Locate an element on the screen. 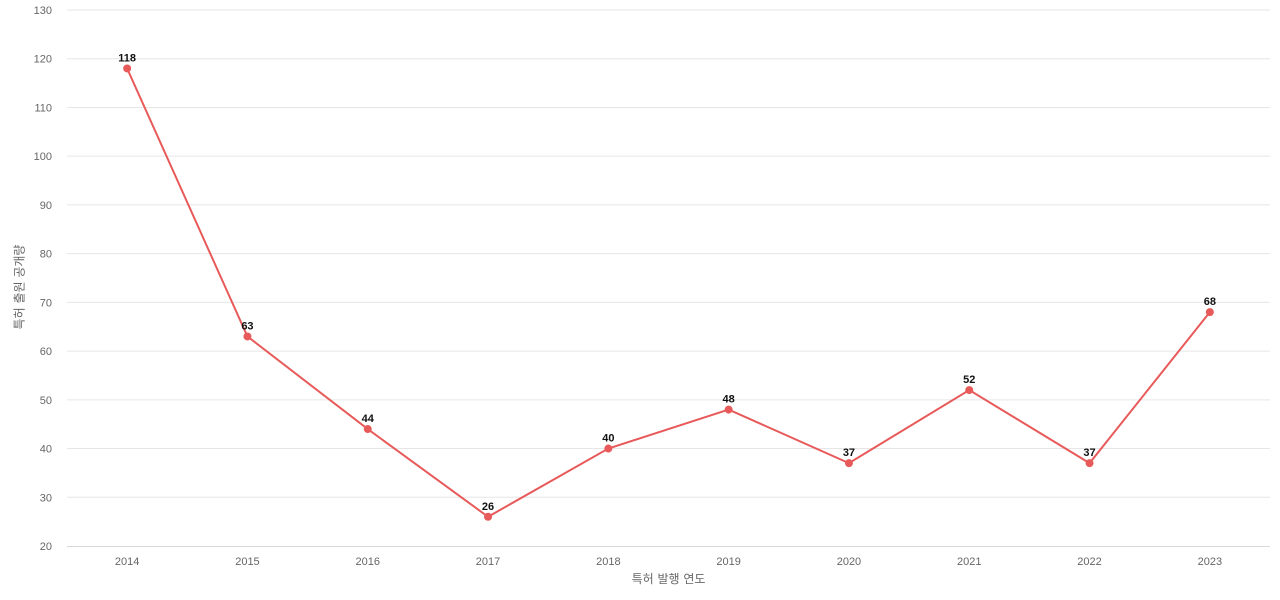 The image size is (1280, 600). y-tick-label: 120 is located at coordinates (43, 60).